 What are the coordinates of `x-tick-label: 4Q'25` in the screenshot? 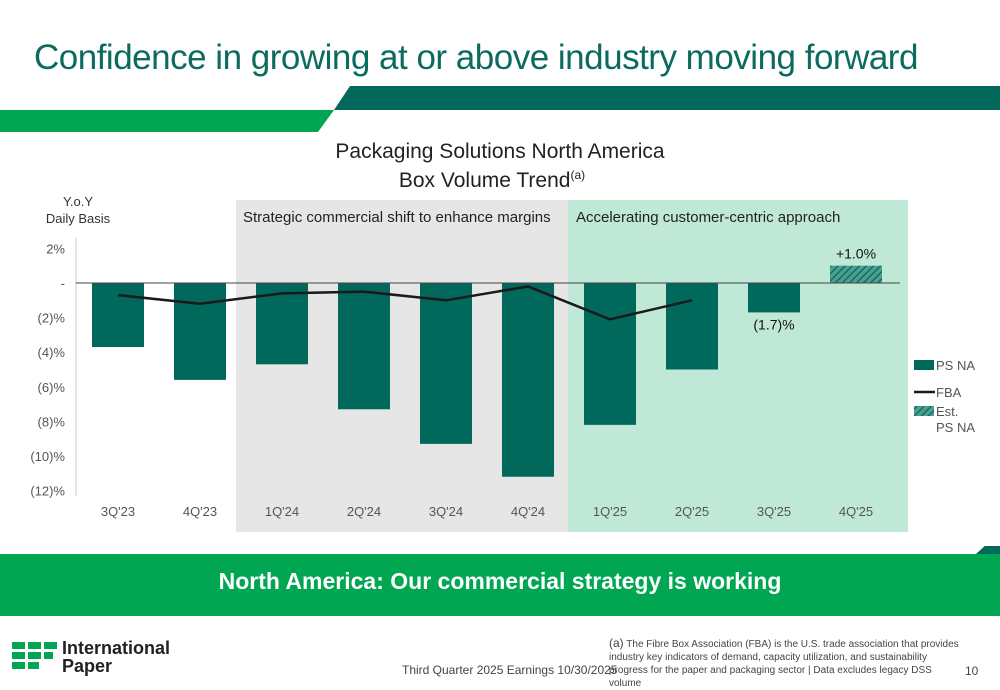 It's located at (856, 511).